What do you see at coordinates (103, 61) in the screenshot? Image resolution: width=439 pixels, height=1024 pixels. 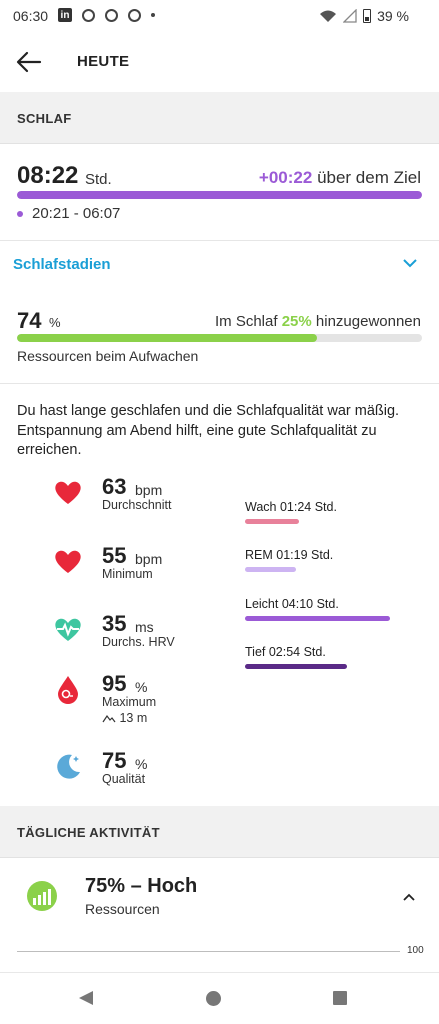 I see `page-title: HEUTE` at bounding box center [103, 61].